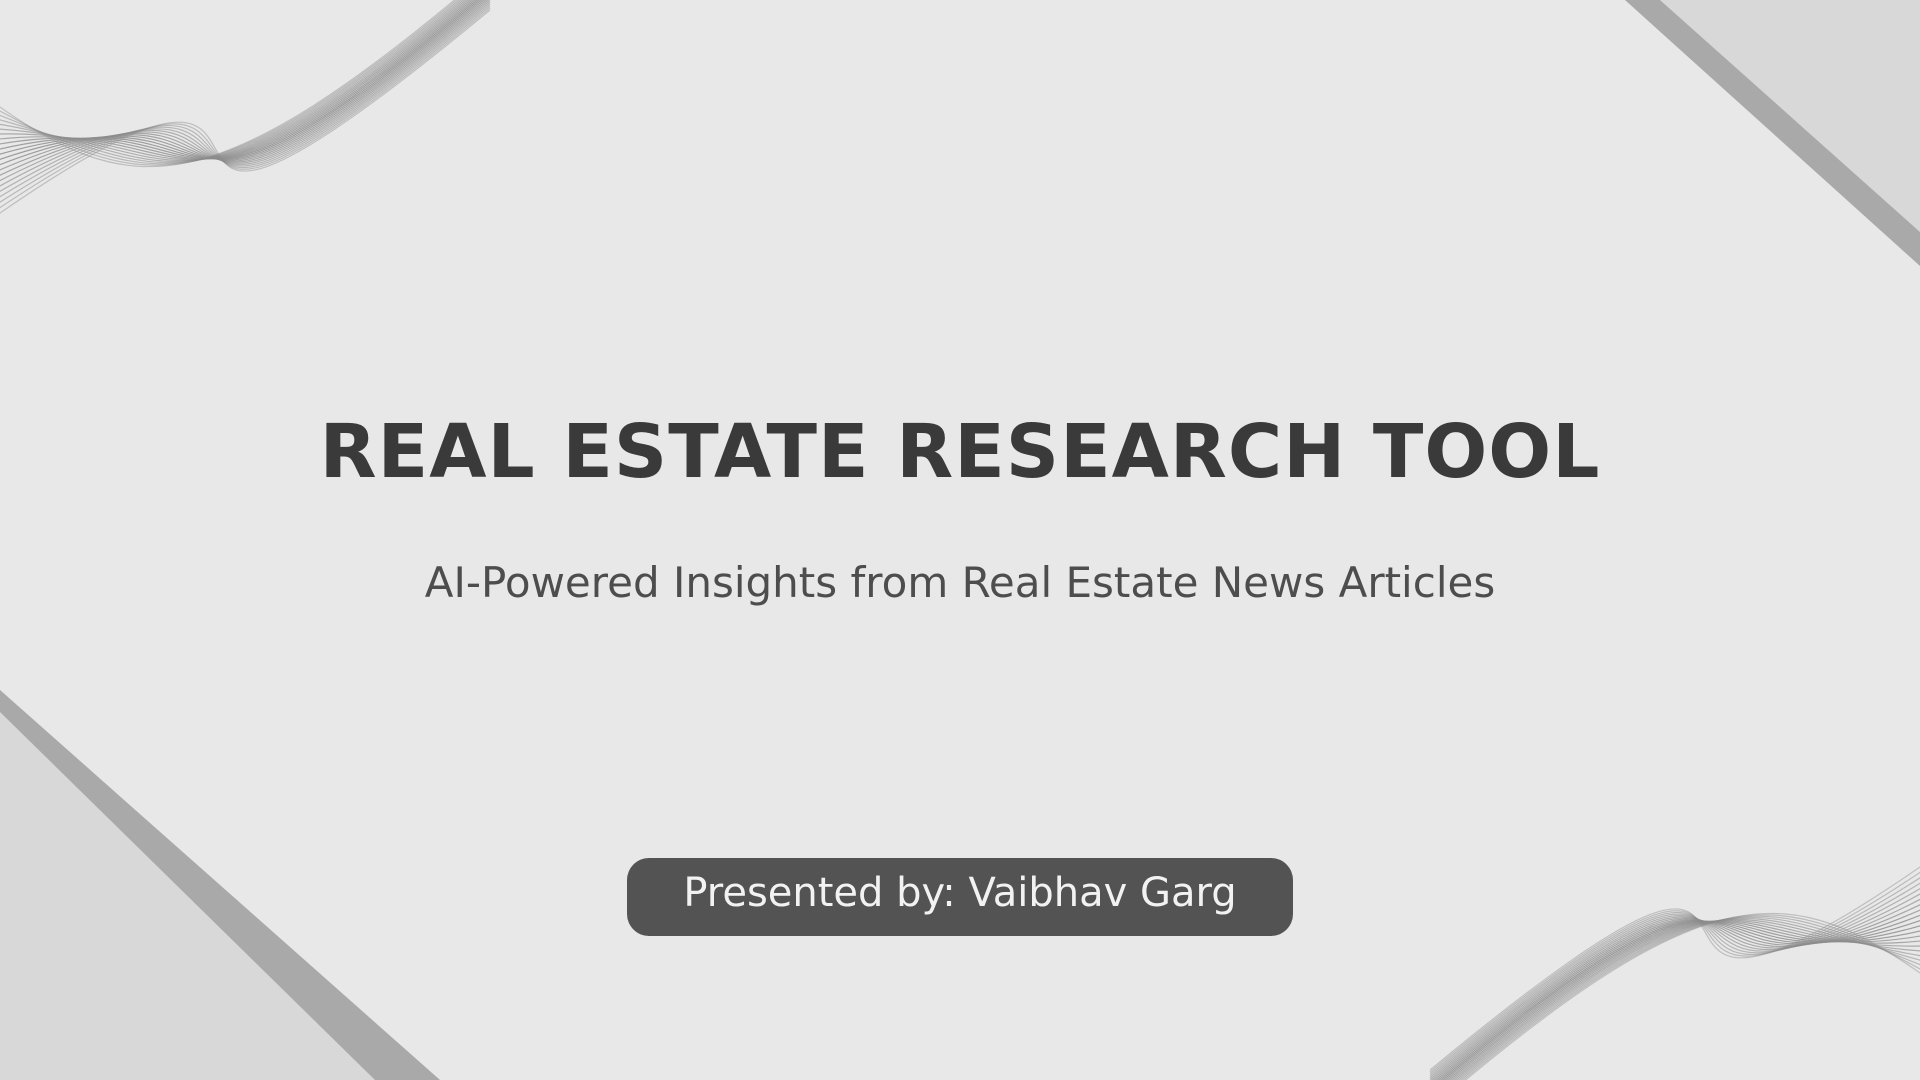 This screenshot has width=1920, height=1080. Describe the element at coordinates (220, 885) in the screenshot. I see `bottom-left-diagonal-band` at that location.